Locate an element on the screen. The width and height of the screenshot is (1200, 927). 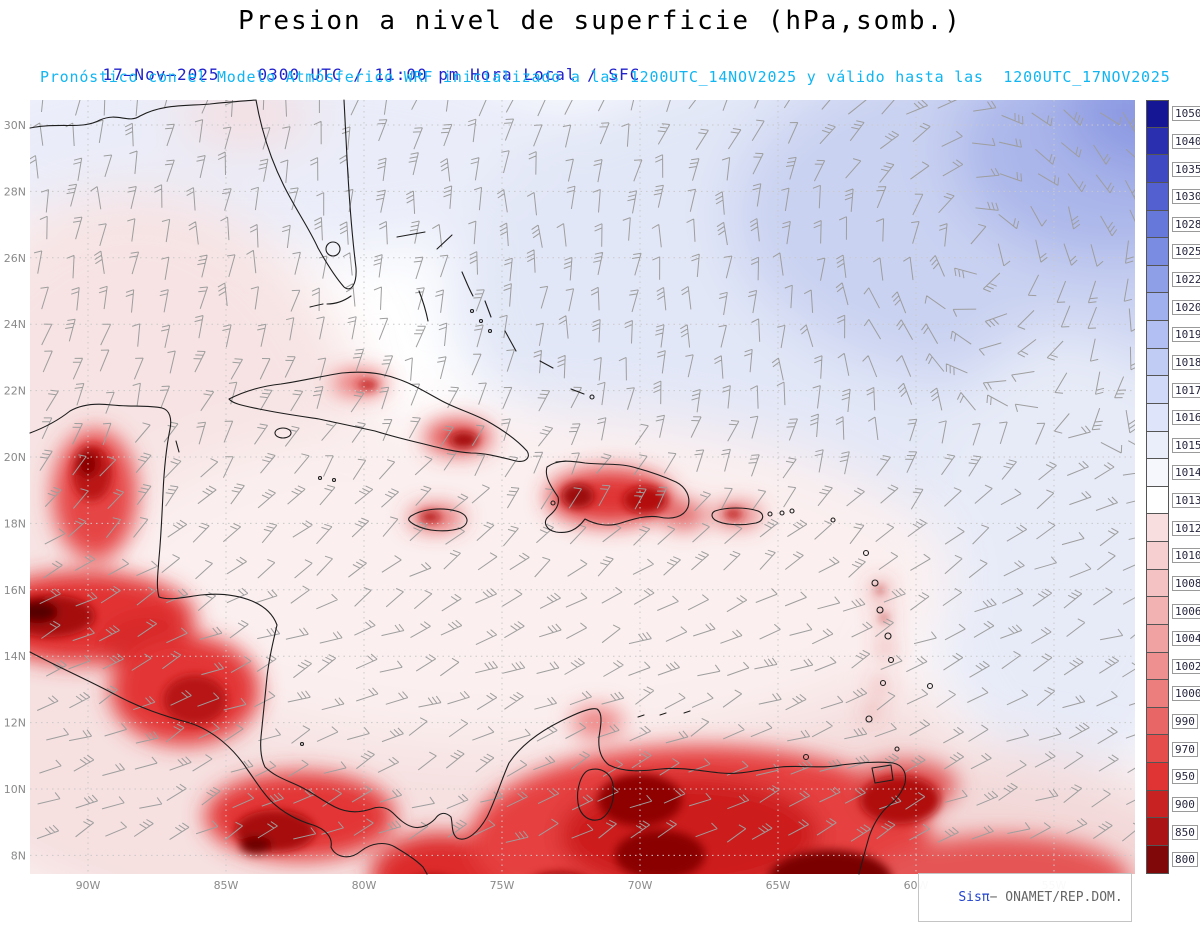
lake-maracaibo is located at coordinates (596, 794).